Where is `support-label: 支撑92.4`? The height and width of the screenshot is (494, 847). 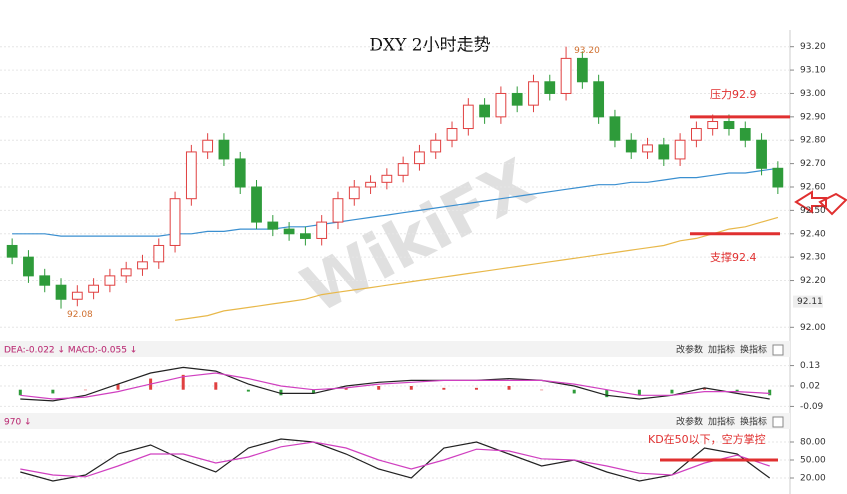 support-label: 支撑92.4 is located at coordinates (733, 257).